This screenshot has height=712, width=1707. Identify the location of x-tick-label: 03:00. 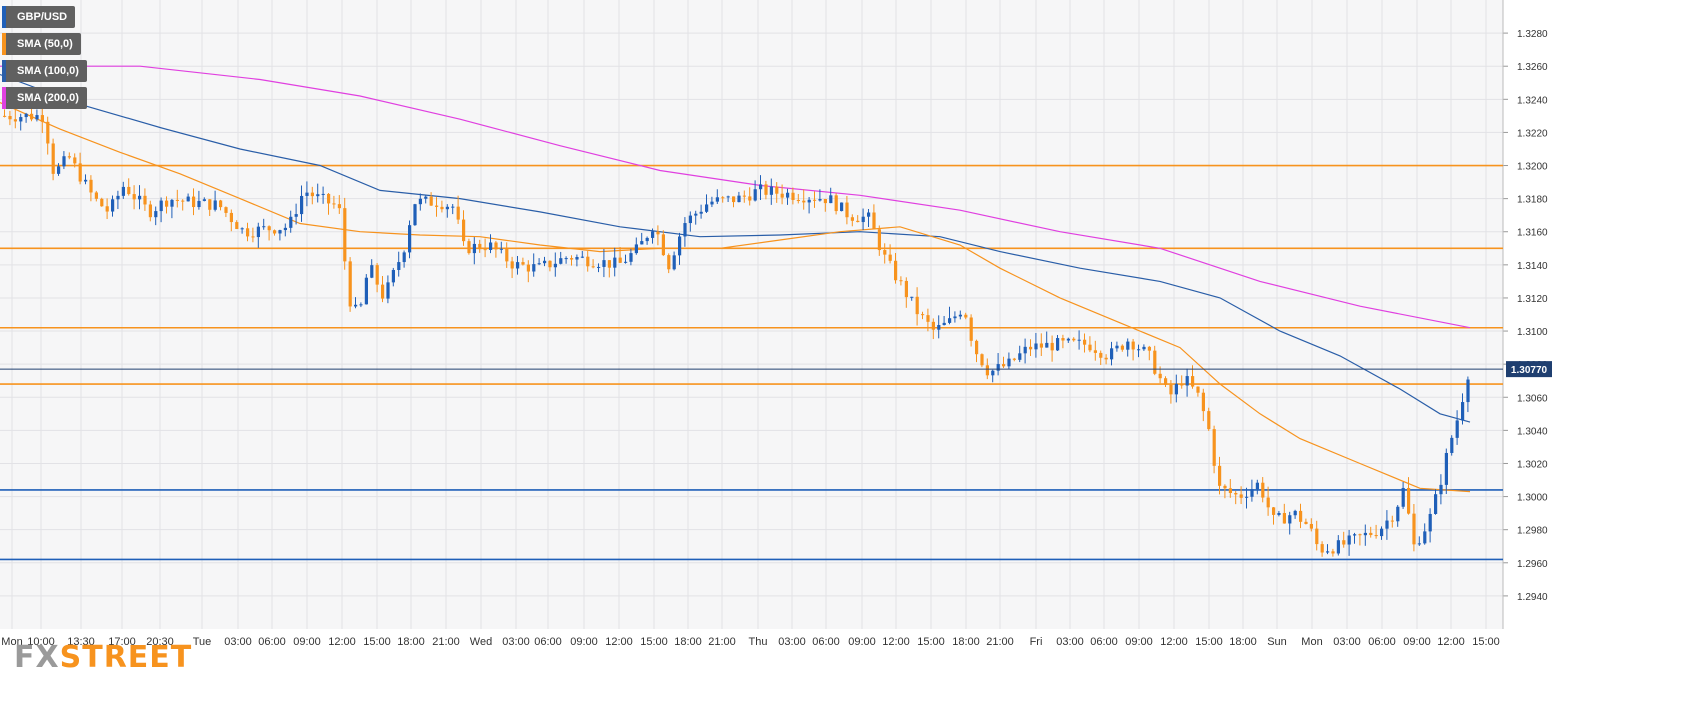
(516, 642).